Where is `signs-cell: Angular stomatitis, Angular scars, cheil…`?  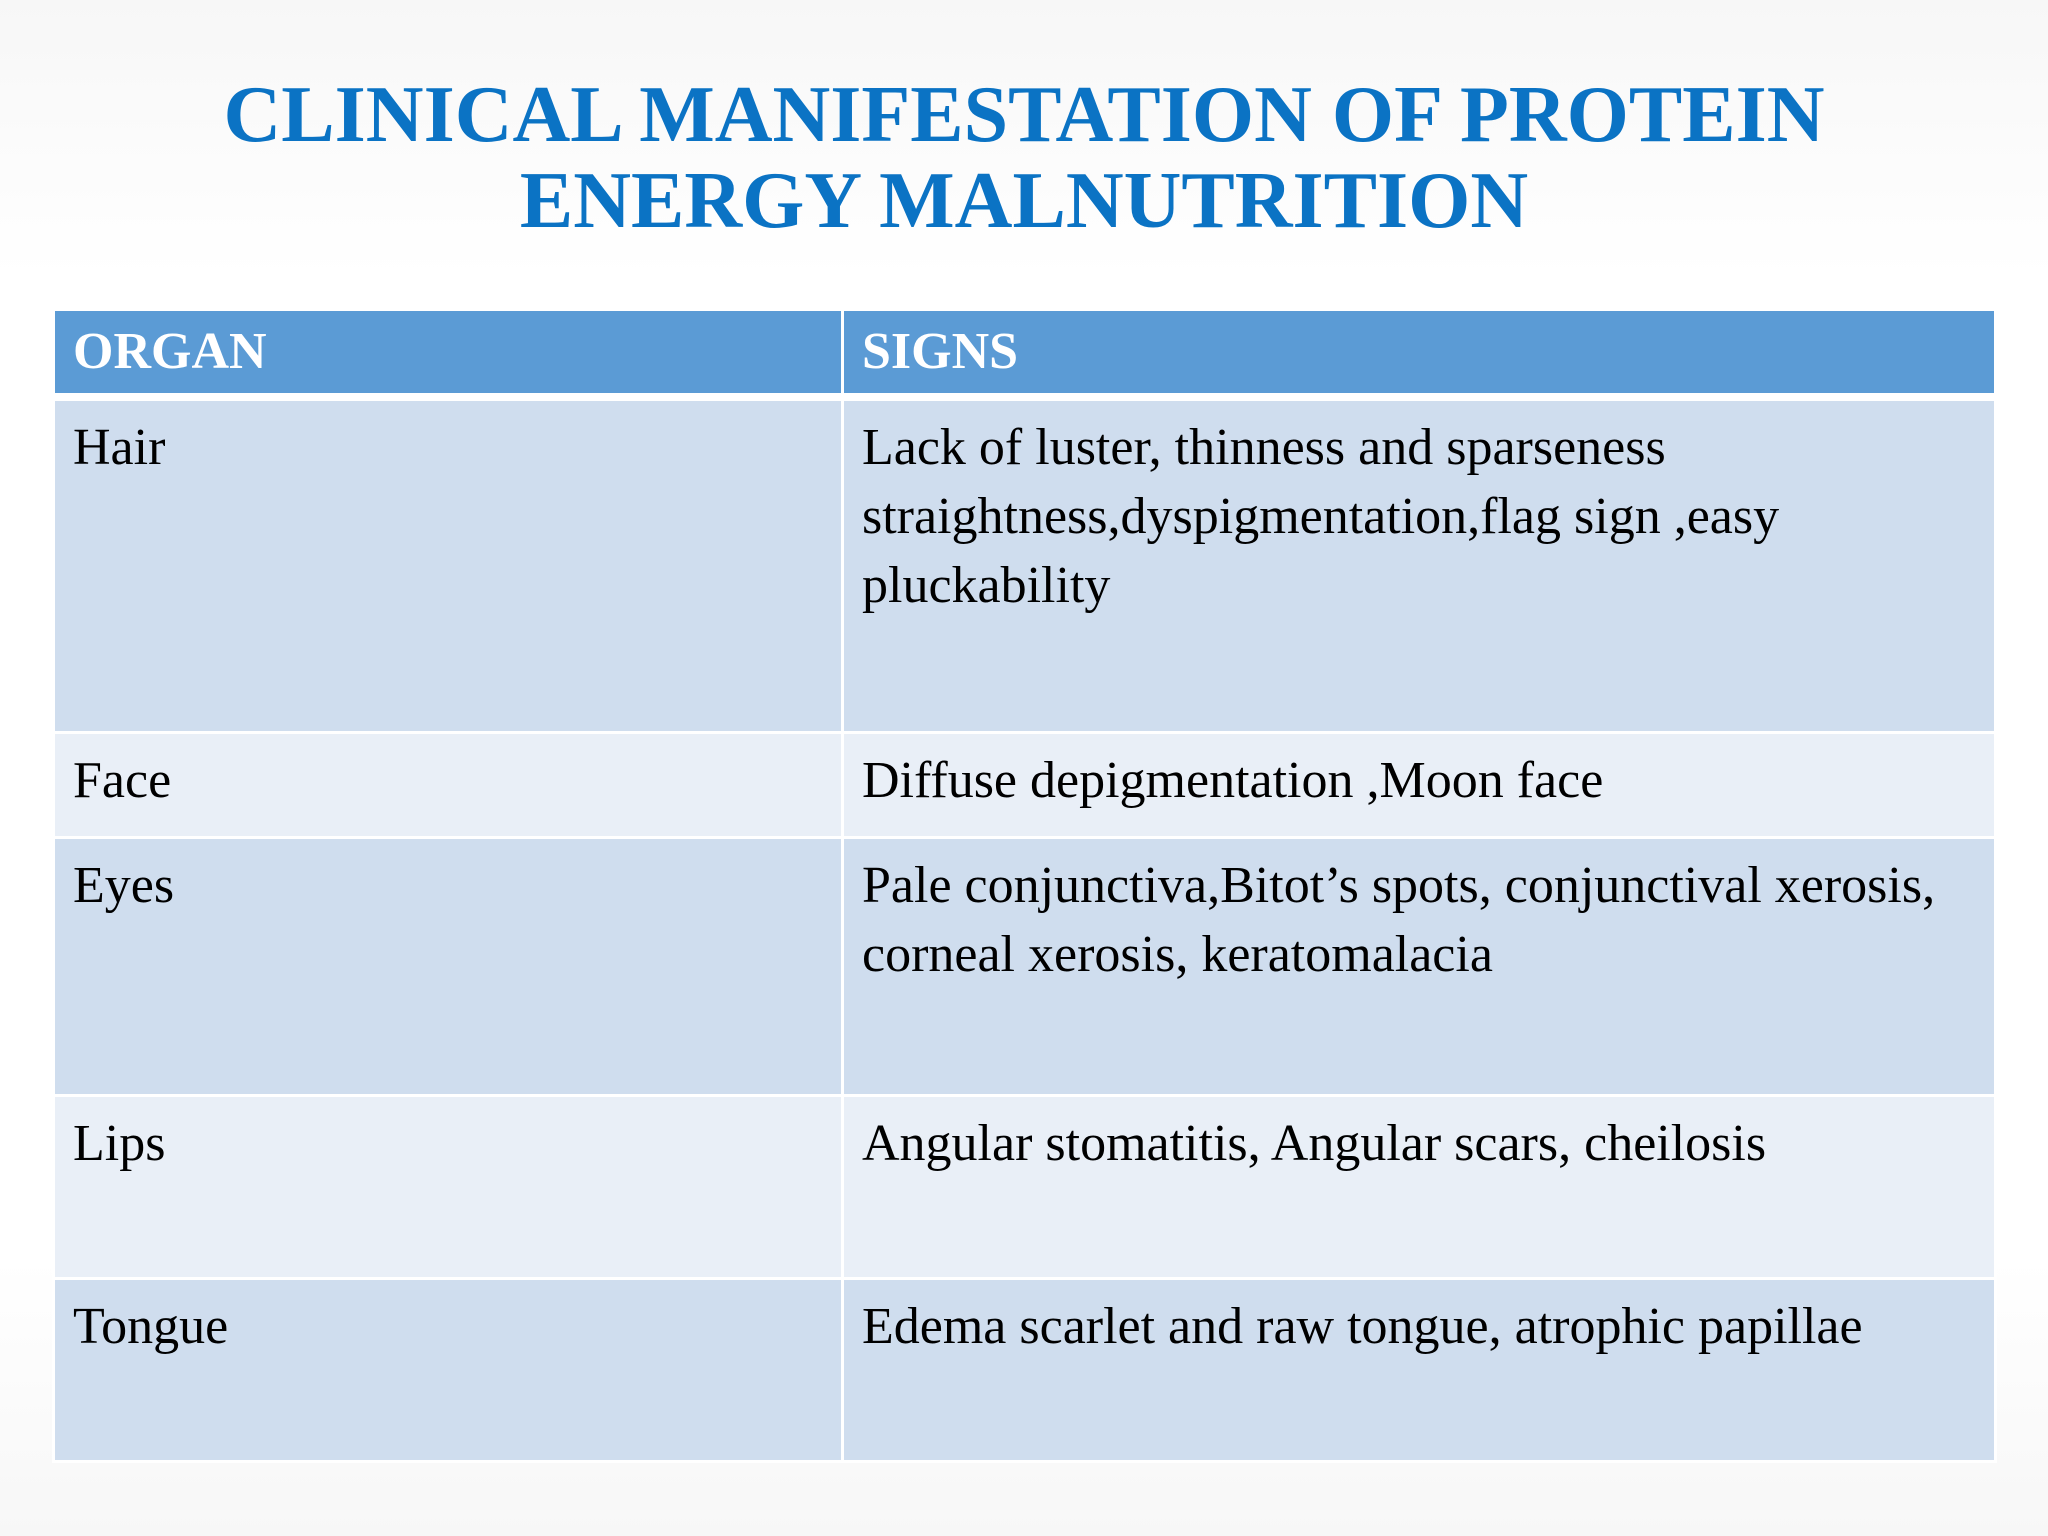 signs-cell: Angular stomatitis, Angular scars, cheil… is located at coordinates (1419, 1187).